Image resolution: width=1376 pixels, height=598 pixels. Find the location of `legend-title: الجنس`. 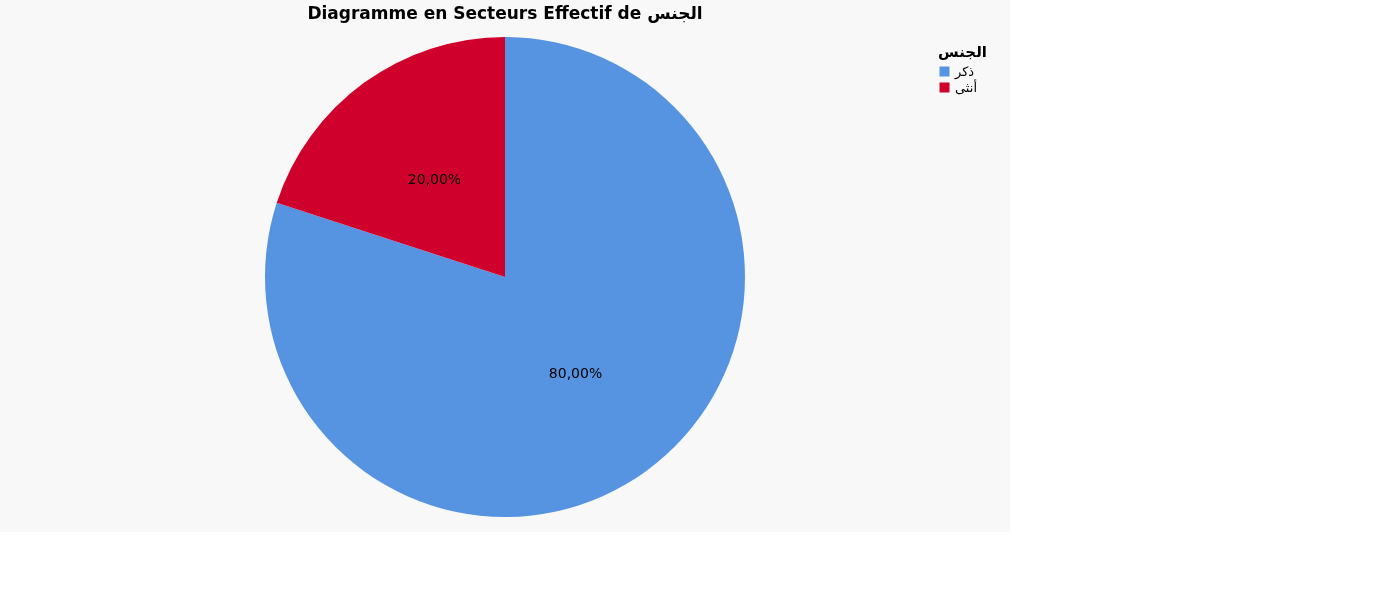

legend-title: الجنس is located at coordinates (962, 52).